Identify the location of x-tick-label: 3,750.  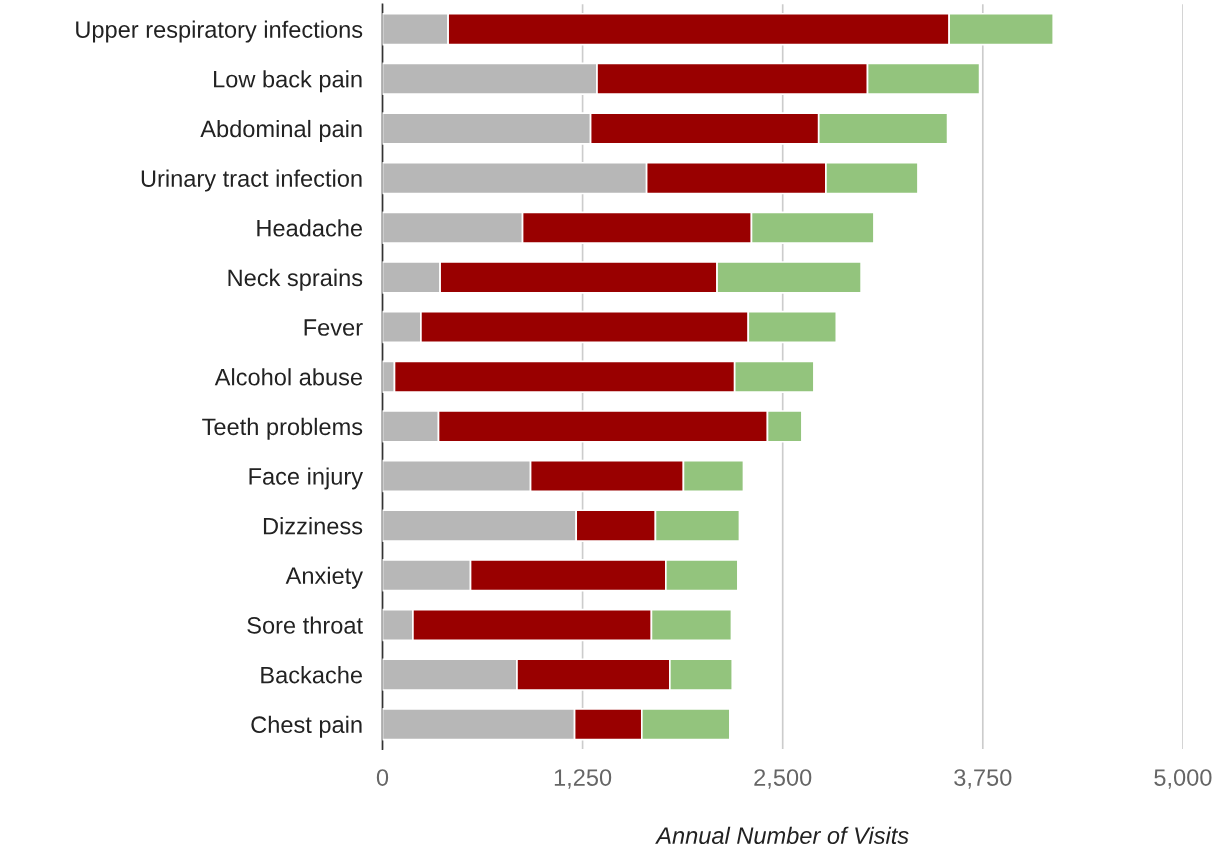
(983, 779).